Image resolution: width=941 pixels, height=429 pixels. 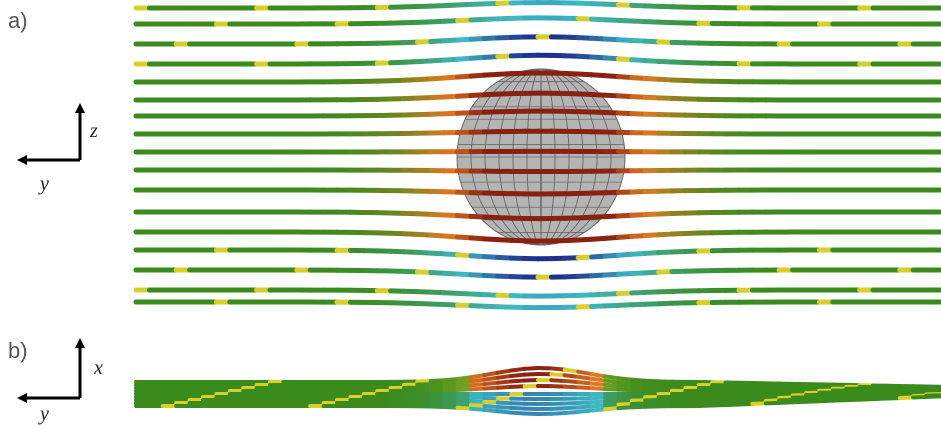 I want to click on sphere-grid, so click(x=541, y=157).